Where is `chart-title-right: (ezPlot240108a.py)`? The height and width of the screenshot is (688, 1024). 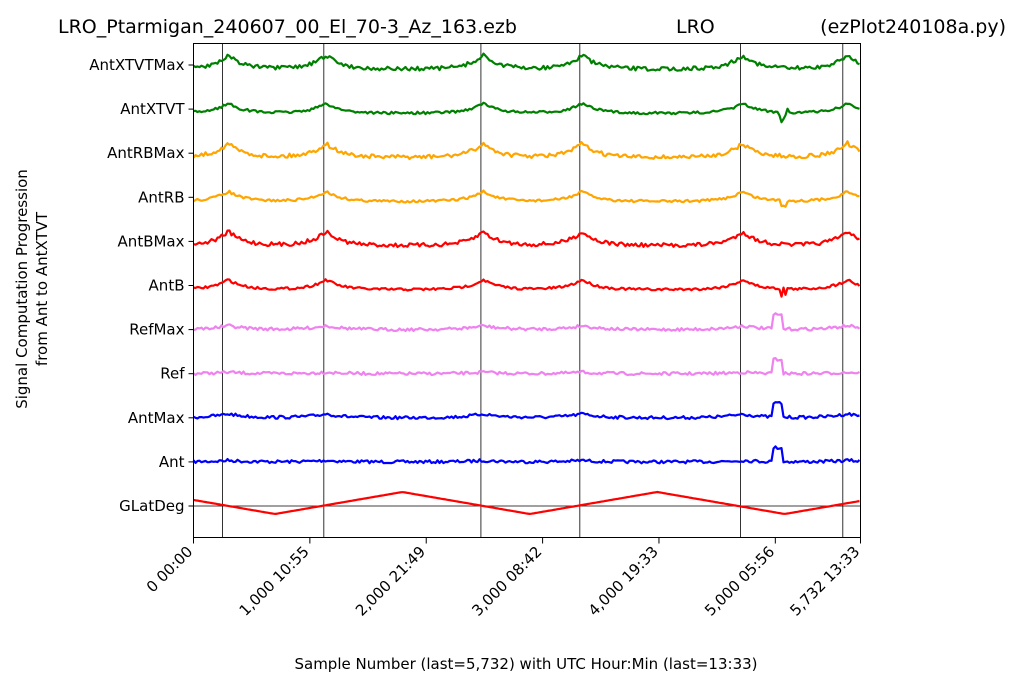 chart-title-right: (ezPlot240108a.py) is located at coordinates (913, 27).